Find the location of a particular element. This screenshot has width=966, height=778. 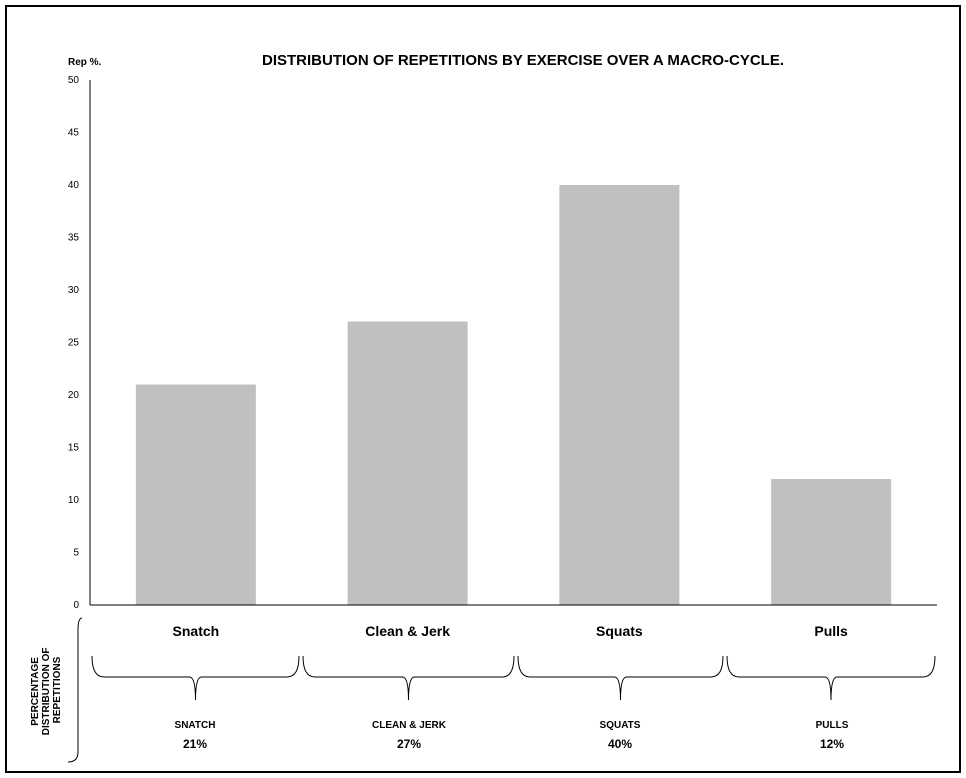

y-tick-label: 15 is located at coordinates (74, 448).